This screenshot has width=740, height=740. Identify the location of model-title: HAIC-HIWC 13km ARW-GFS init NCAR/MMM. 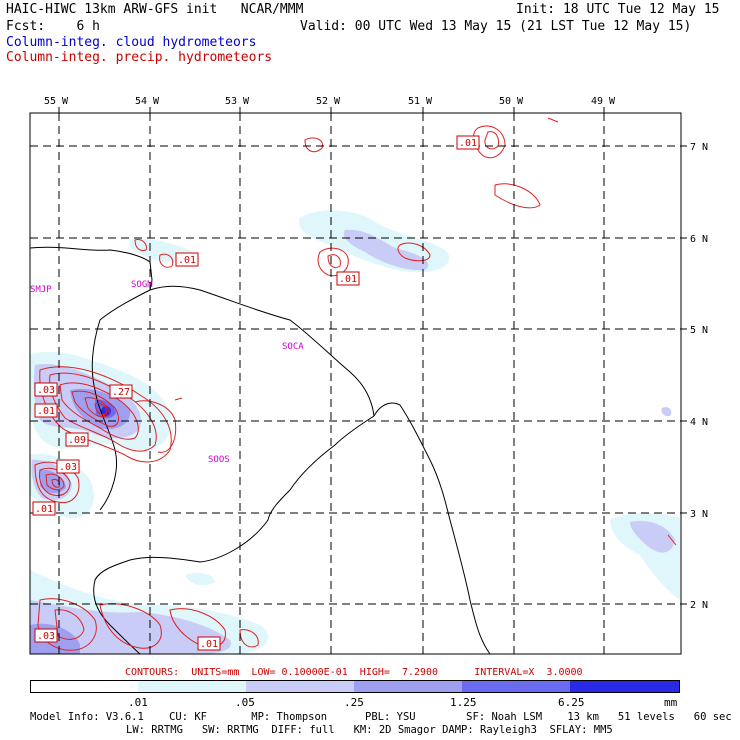
(155, 9).